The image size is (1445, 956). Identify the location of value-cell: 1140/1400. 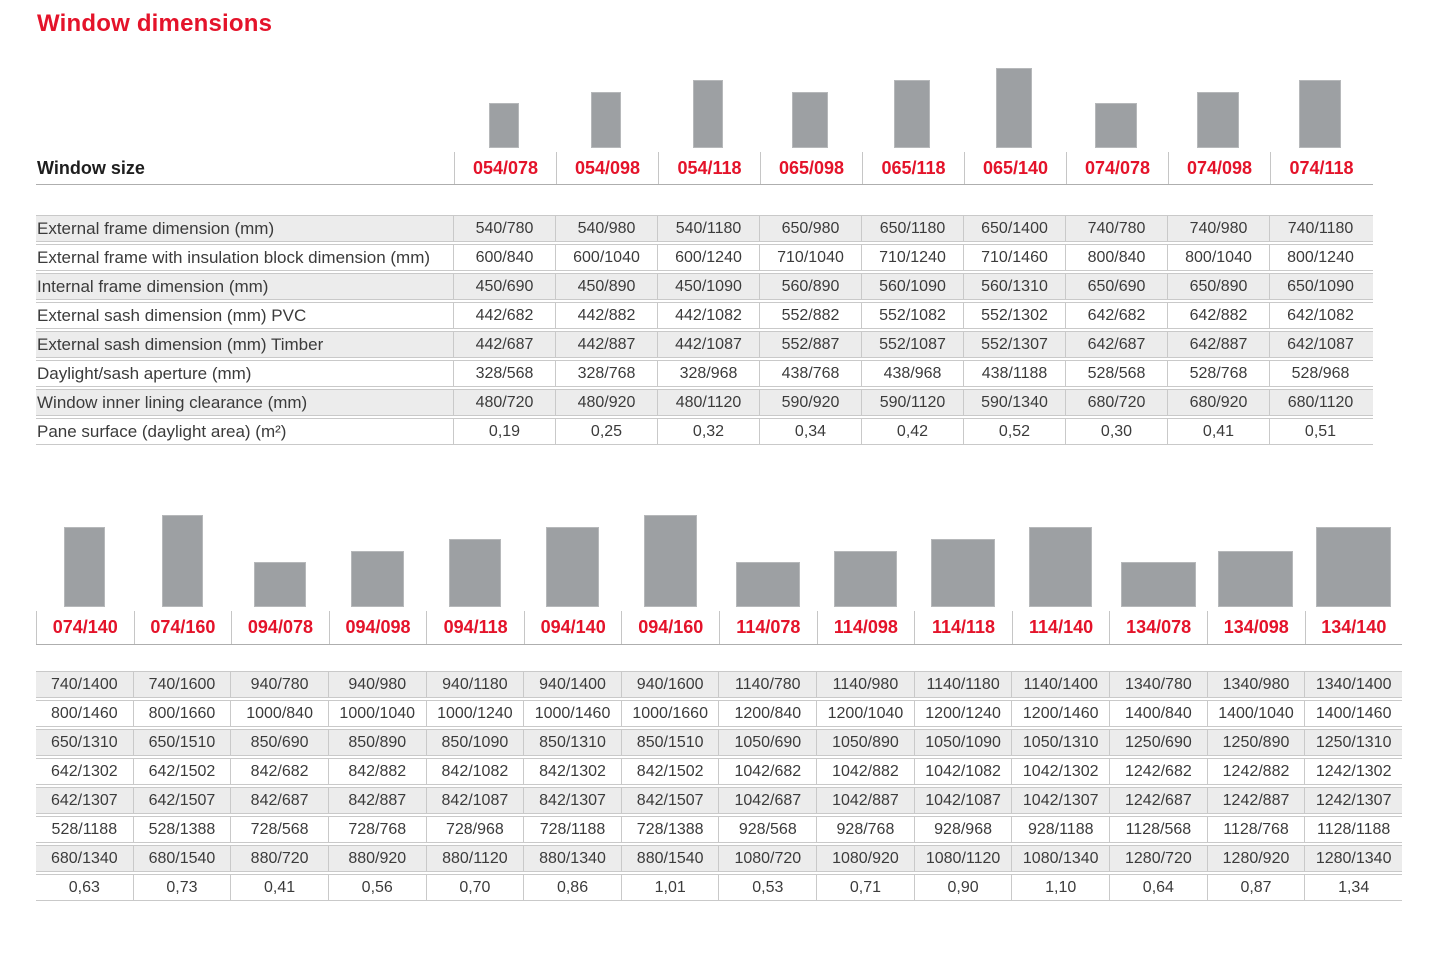
(1060, 684).